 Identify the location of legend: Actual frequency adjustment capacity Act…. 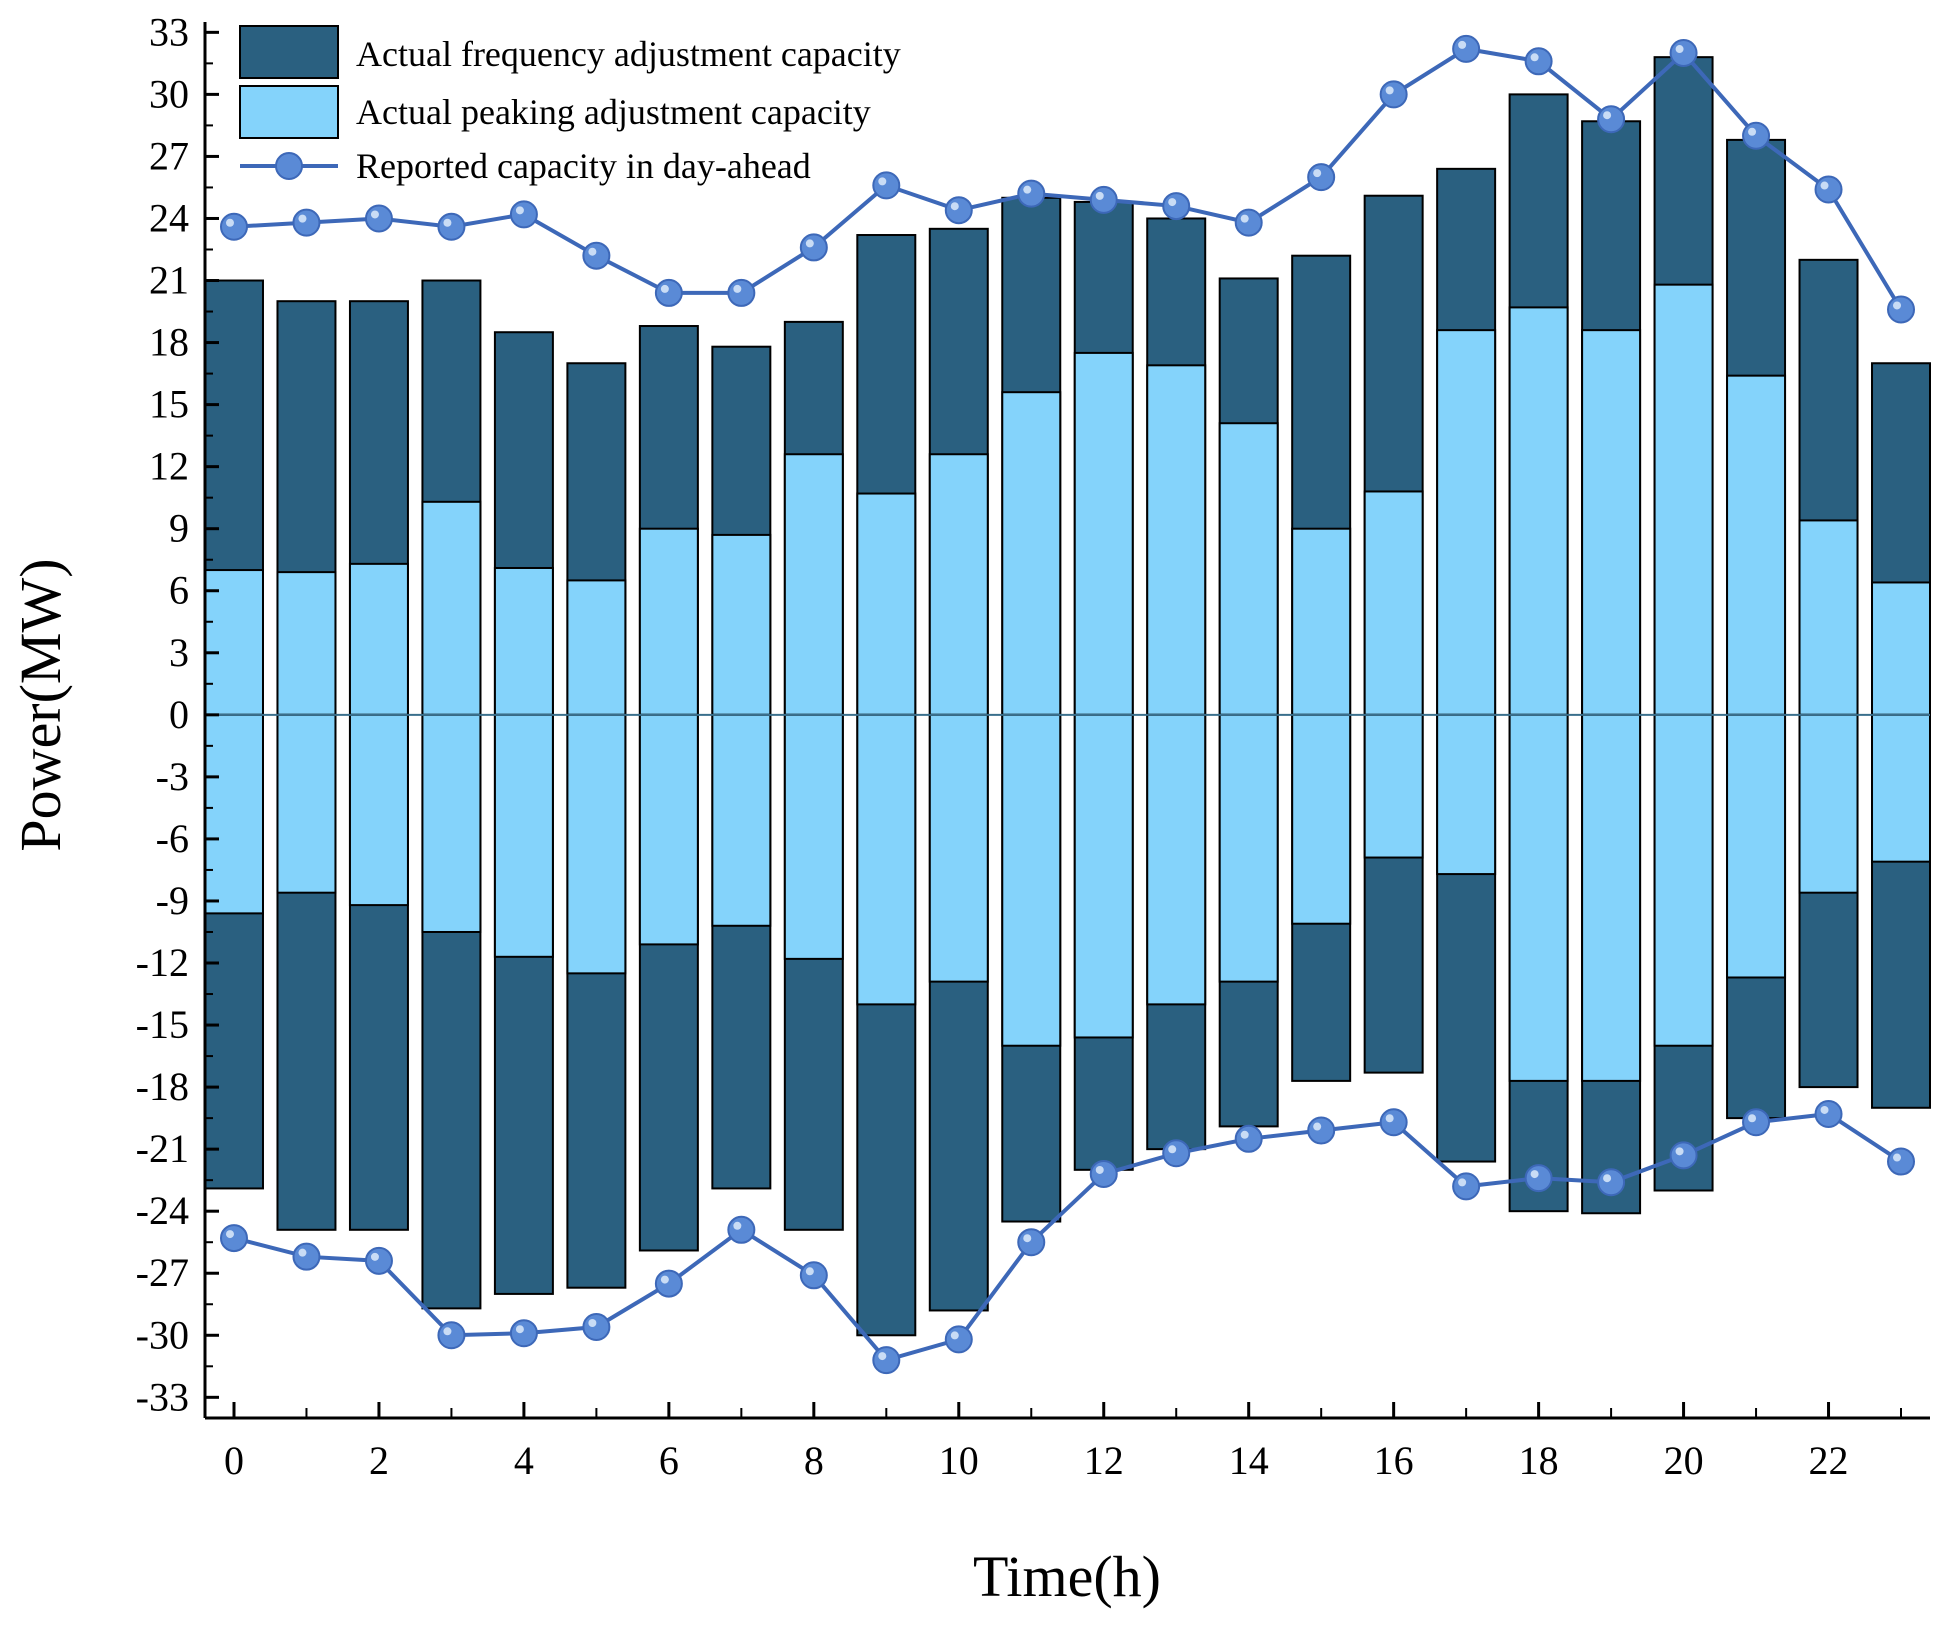
(570, 105).